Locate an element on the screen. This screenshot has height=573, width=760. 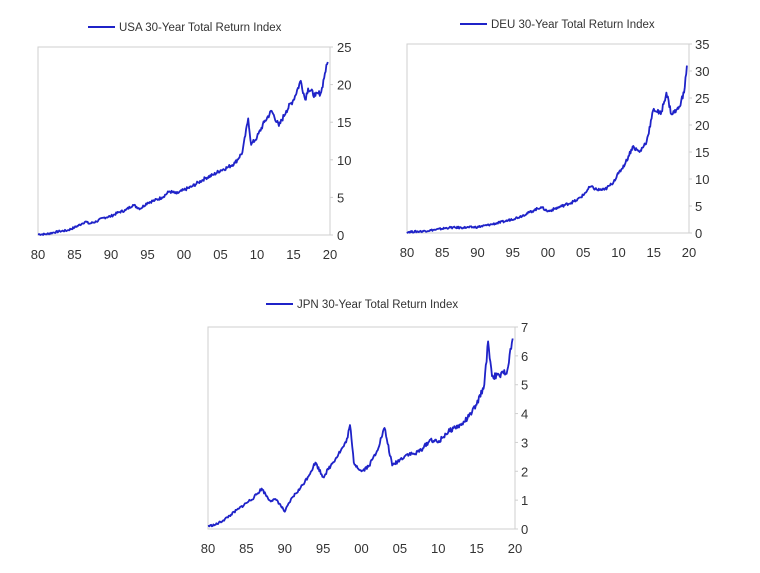
usa-y-tick-label: 25 is located at coordinates (344, 47).